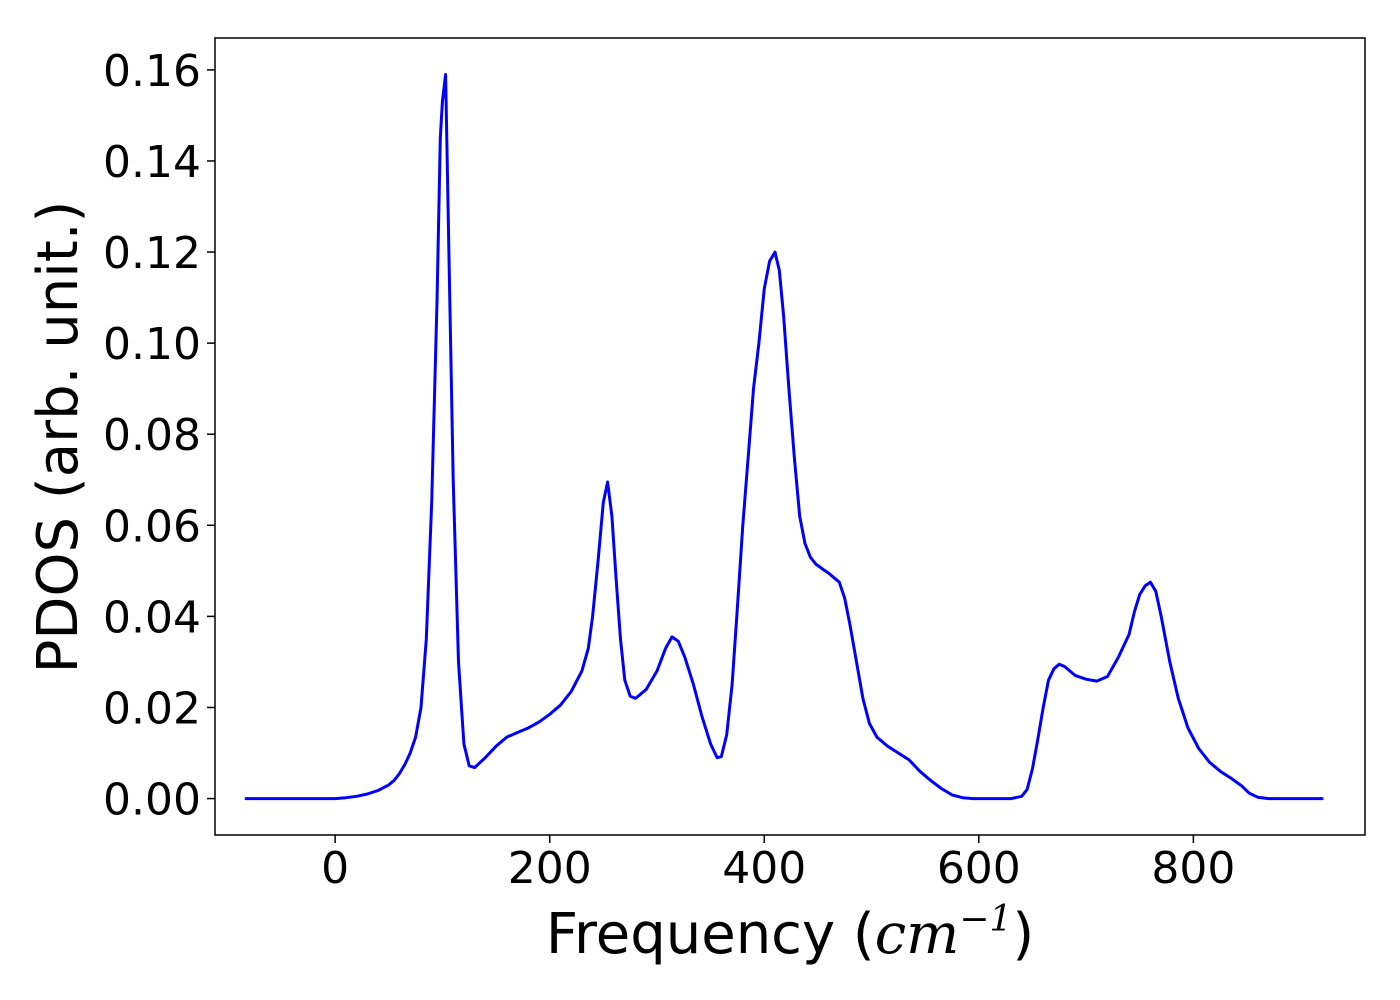 The image size is (1400, 1000). What do you see at coordinates (790, 933) in the screenshot?
I see `x-axis-label: Frequency (cm−1)` at bounding box center [790, 933].